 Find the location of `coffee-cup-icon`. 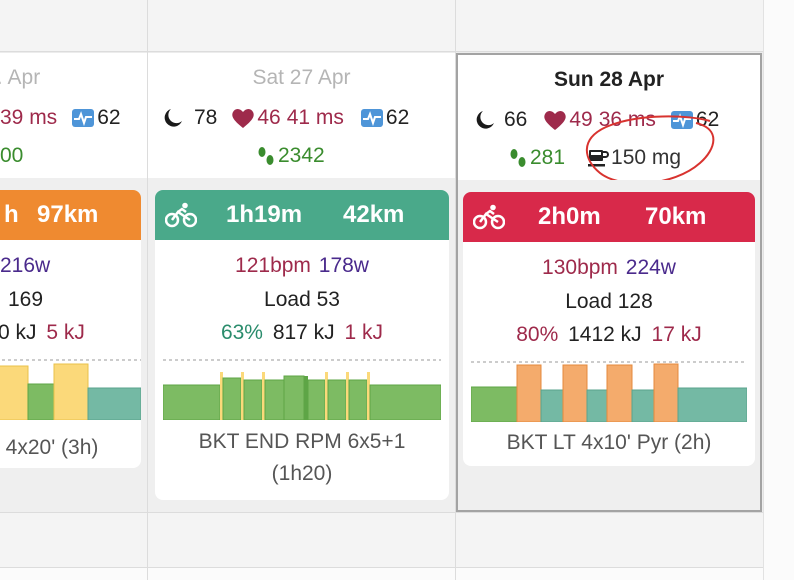

coffee-cup-icon is located at coordinates (598, 158).